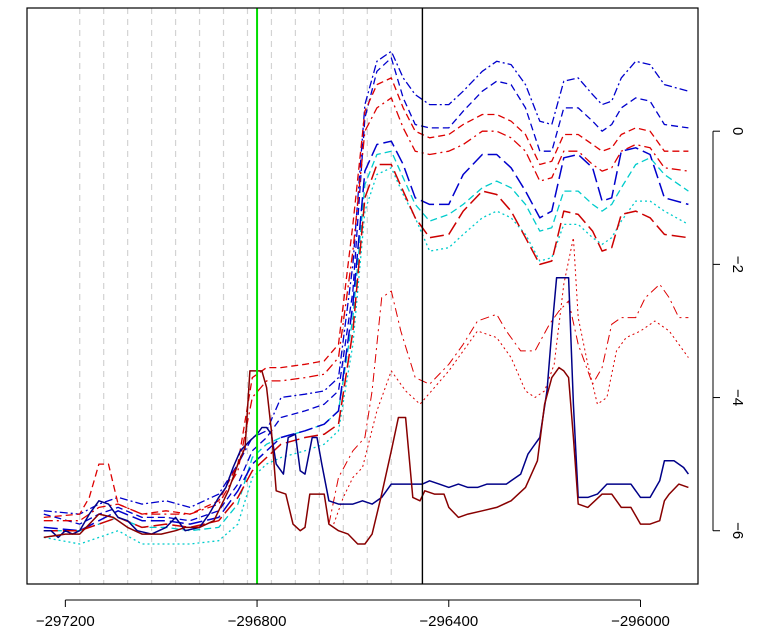 This screenshot has height=640, width=761. What do you see at coordinates (737, 131) in the screenshot?
I see `y-tick-label-0: 0` at bounding box center [737, 131].